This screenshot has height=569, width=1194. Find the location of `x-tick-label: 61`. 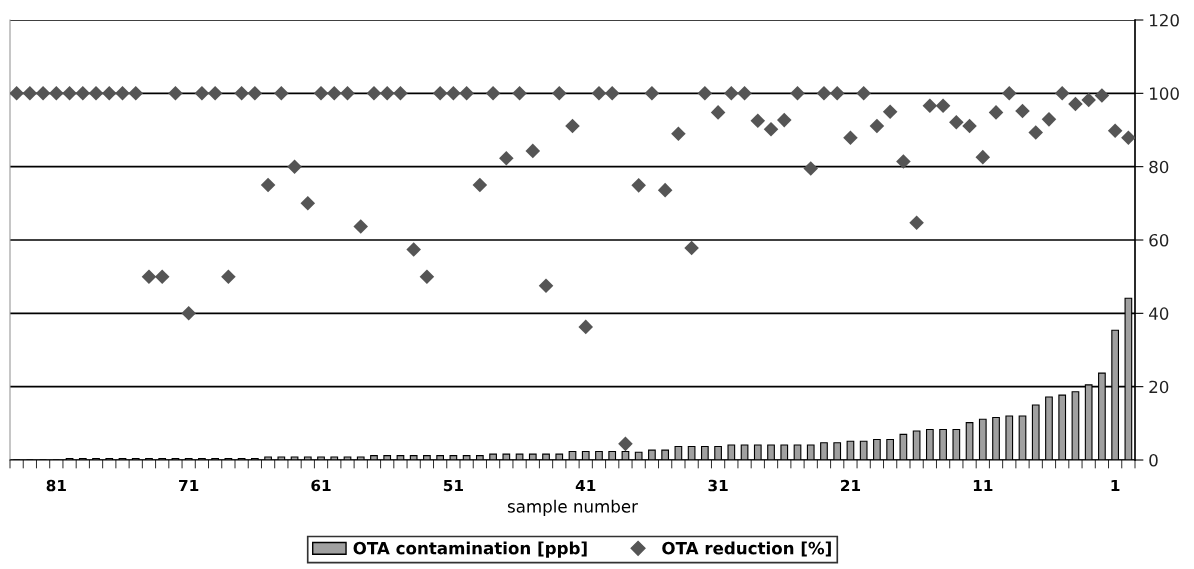

x-tick-label: 61 is located at coordinates (321, 485).